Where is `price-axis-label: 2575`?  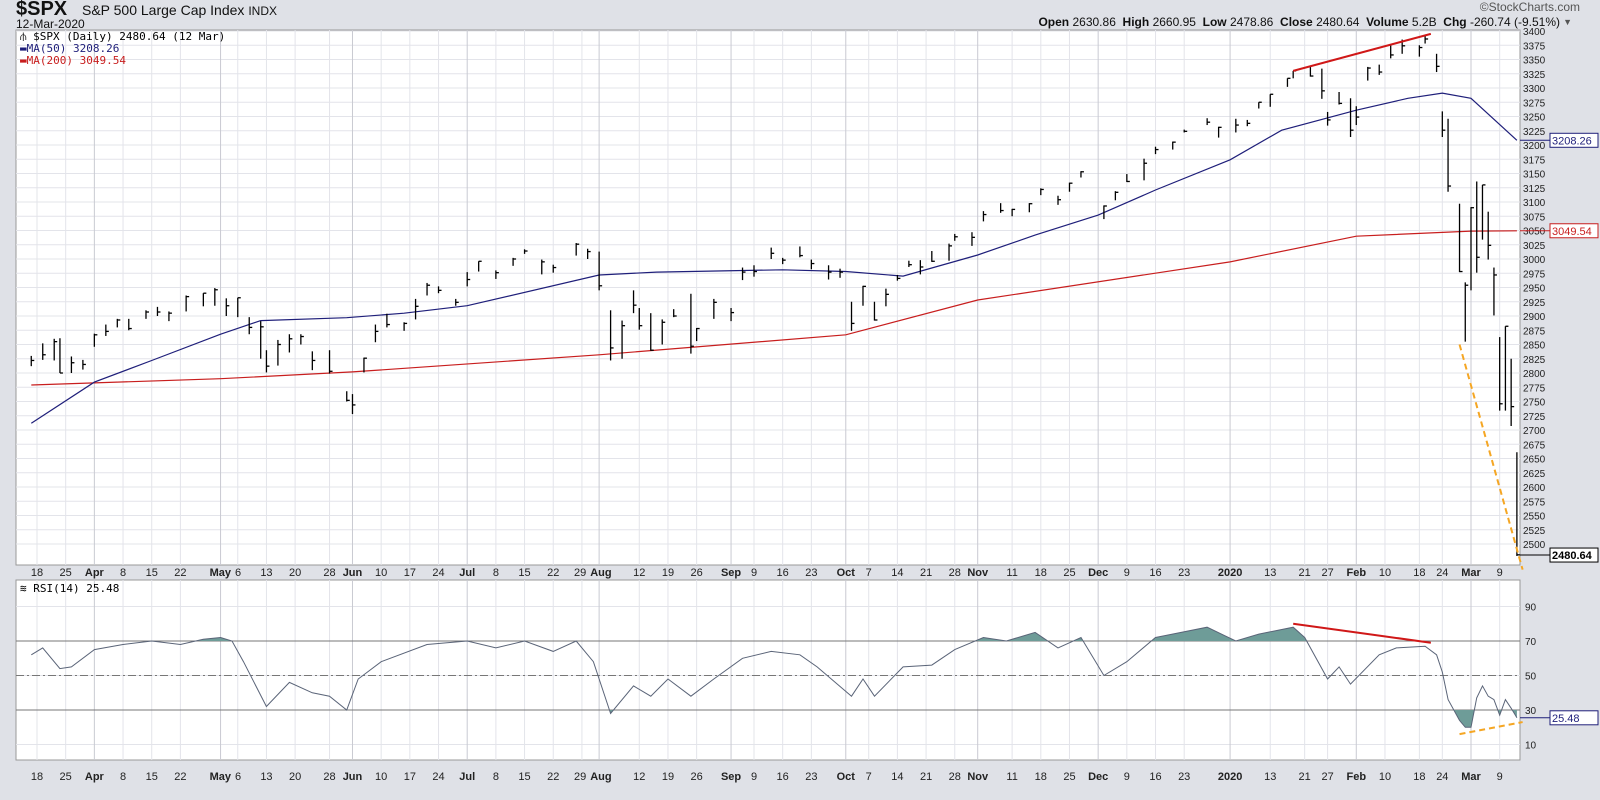 price-axis-label: 2575 is located at coordinates (1534, 502).